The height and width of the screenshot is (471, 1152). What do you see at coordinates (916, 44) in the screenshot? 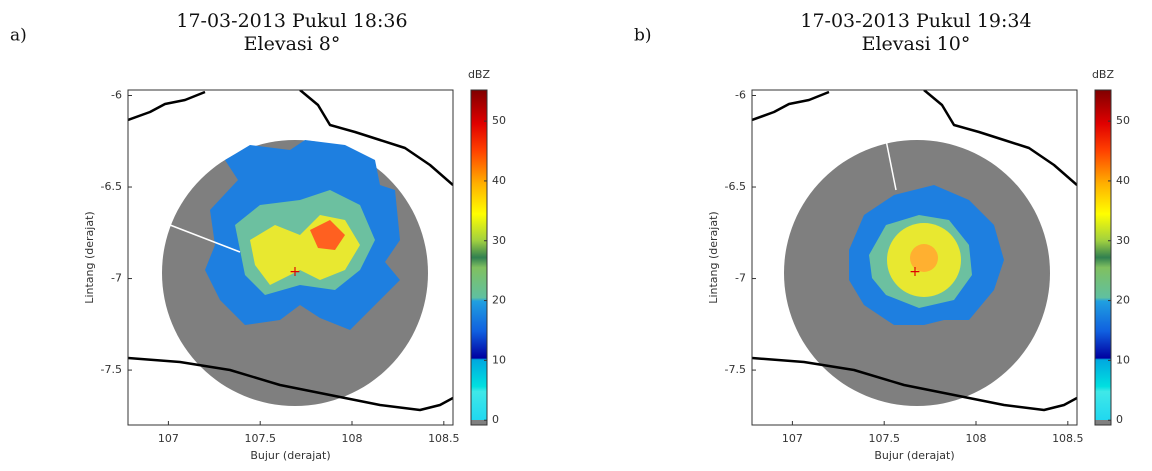
I see `chart-subtitle: Elevasi 10°` at bounding box center [916, 44].